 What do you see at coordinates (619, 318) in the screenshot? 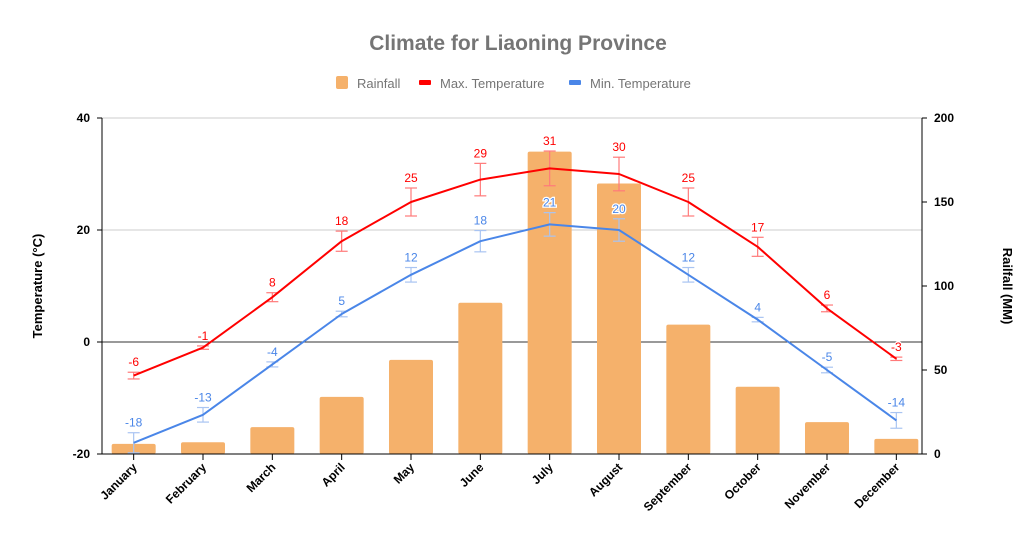
I see `bar-rainfall-august` at bounding box center [619, 318].